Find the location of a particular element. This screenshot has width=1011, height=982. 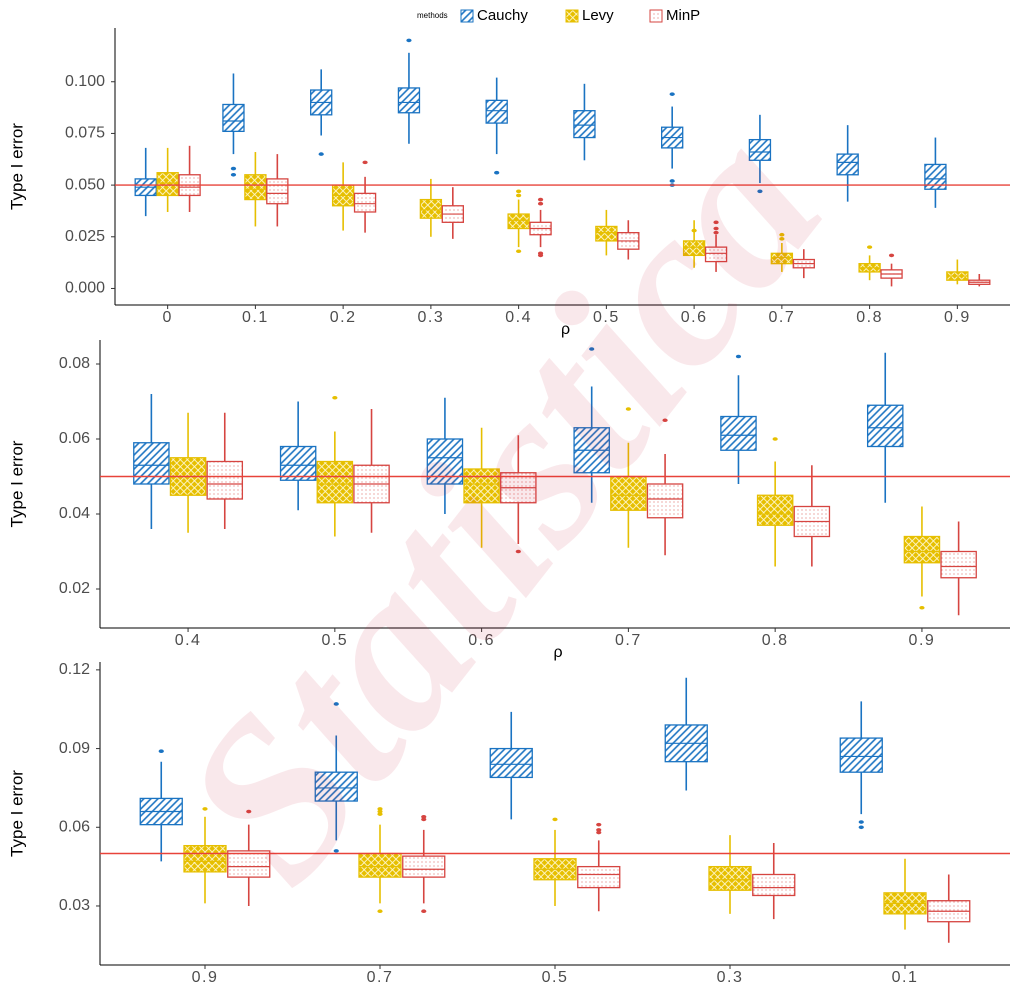

x-tick-label: 0.3 is located at coordinates (730, 975).